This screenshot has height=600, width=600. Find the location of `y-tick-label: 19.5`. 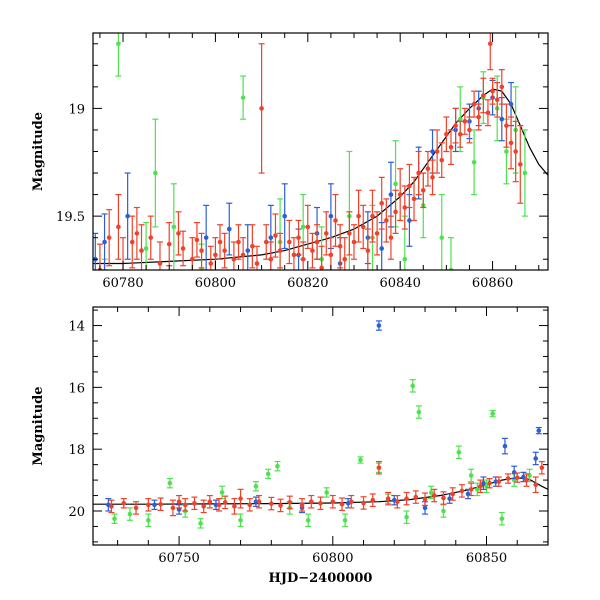

y-tick-label: 19.5 is located at coordinates (70, 217).